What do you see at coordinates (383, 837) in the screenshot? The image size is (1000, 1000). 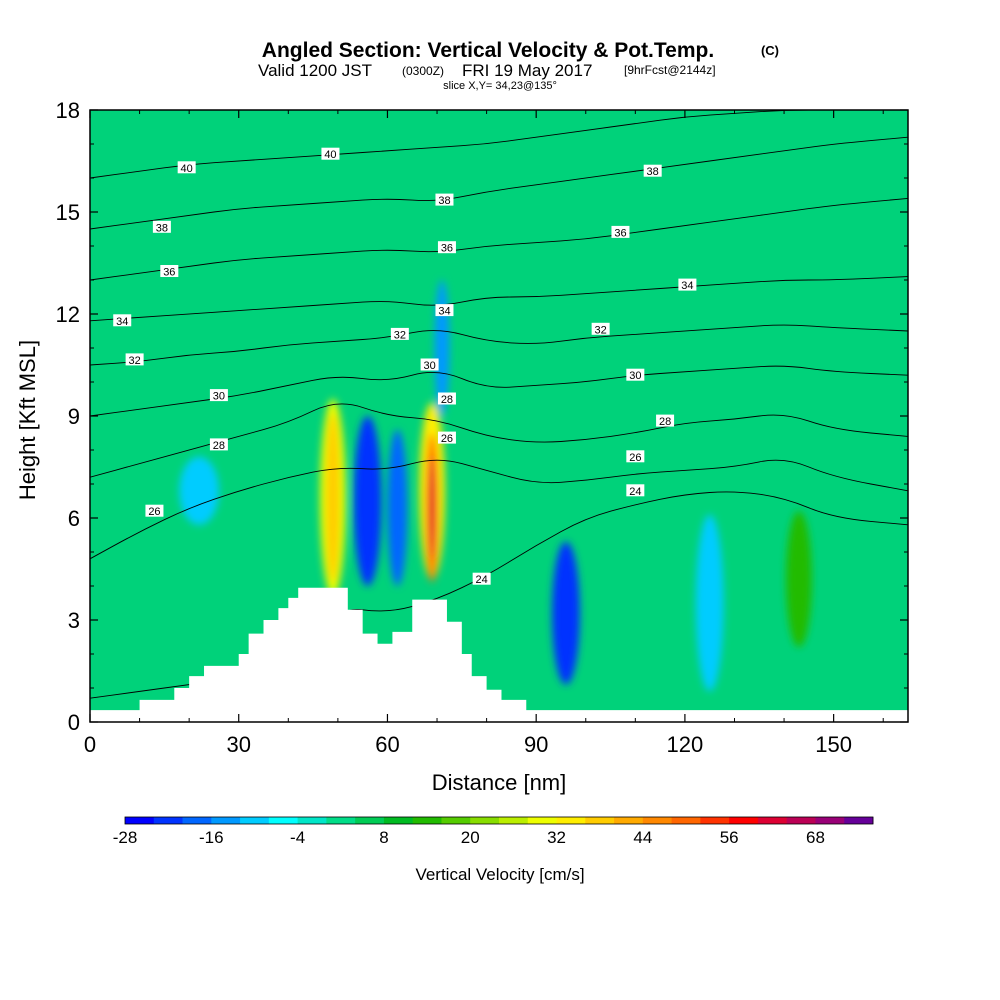 I see `colorbar-tick-label: 8` at bounding box center [383, 837].